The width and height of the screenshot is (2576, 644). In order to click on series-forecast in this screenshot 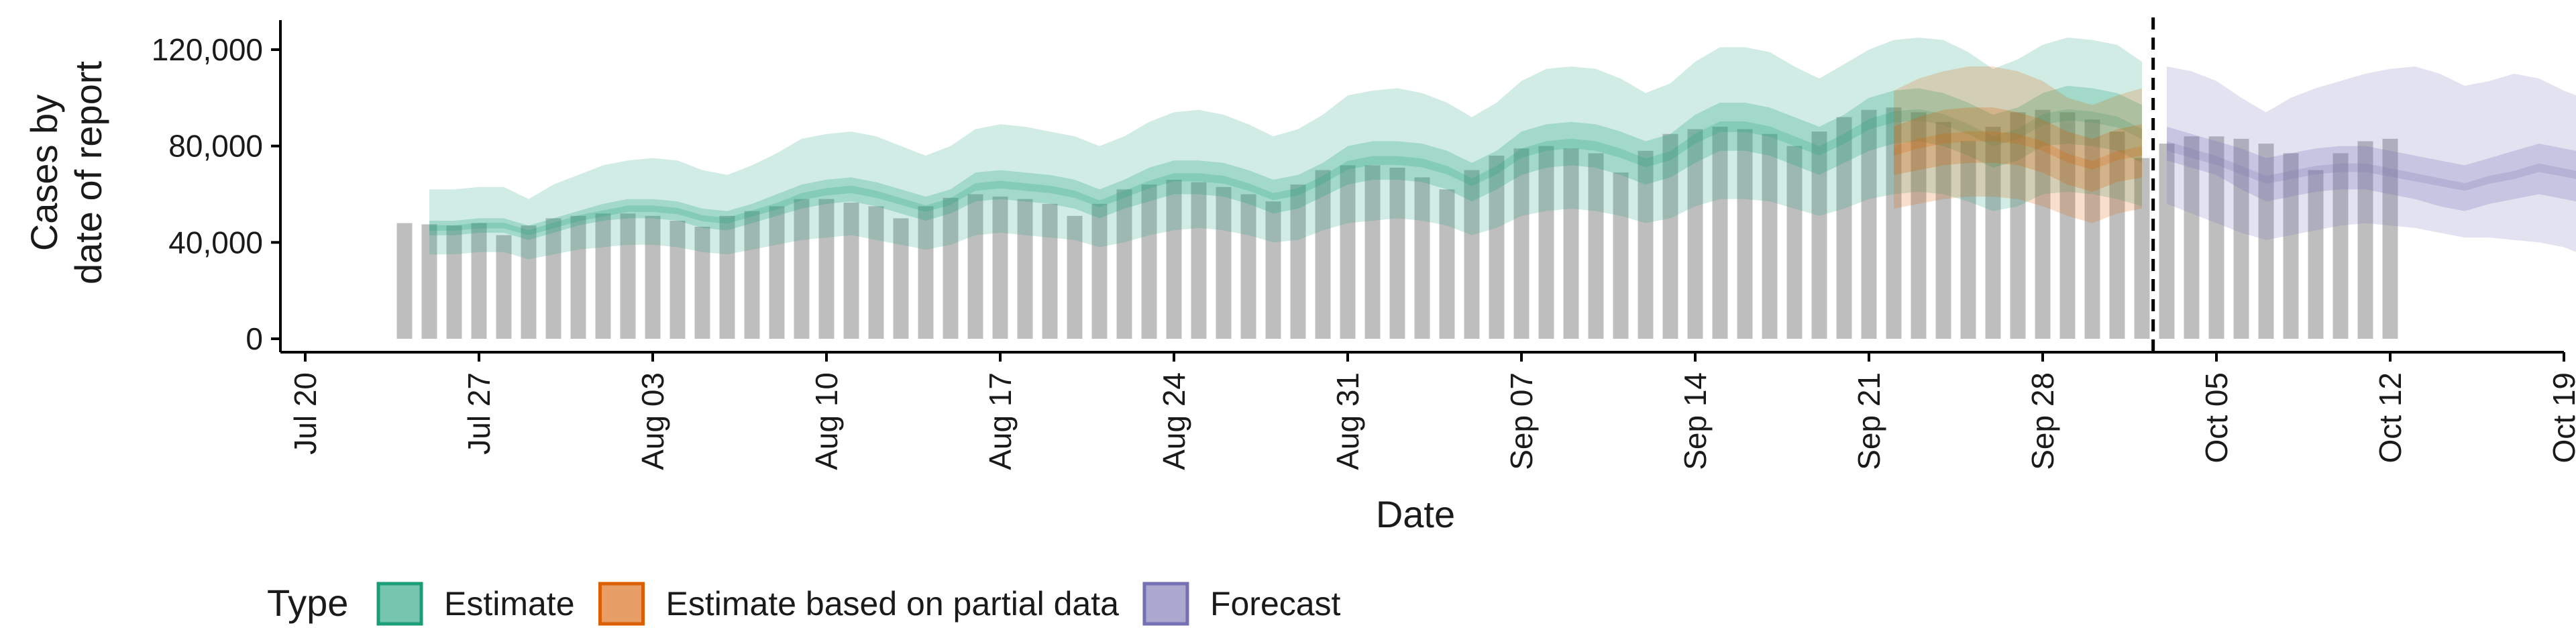, I will do `click(2371, 159)`.